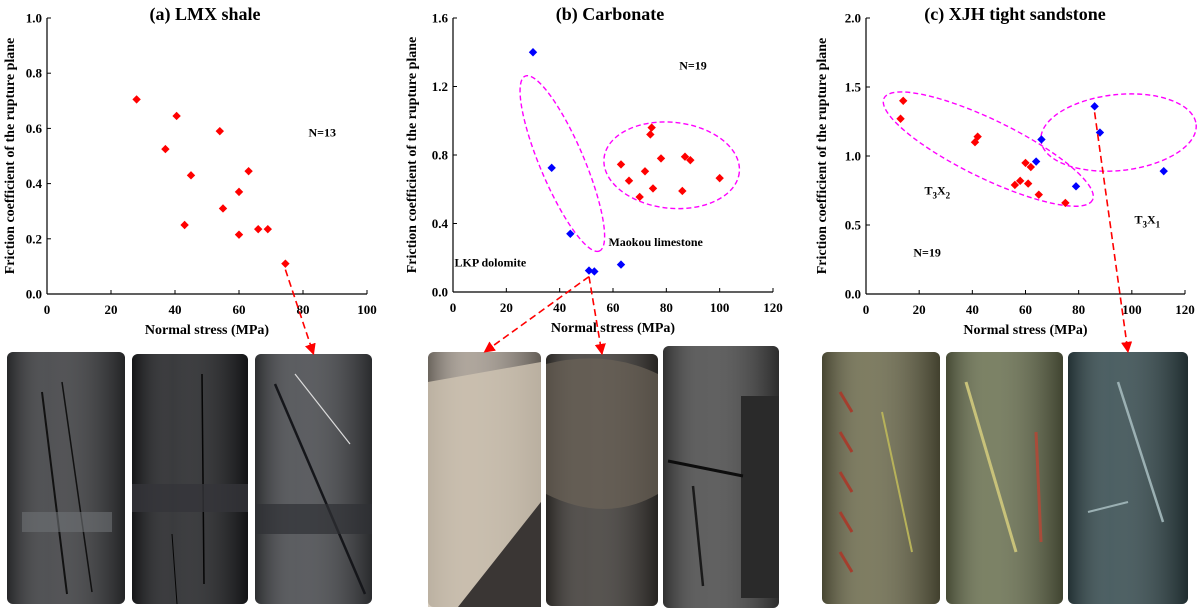 The image size is (1200, 612). I want to click on group-label-part: 2, so click(948, 196).